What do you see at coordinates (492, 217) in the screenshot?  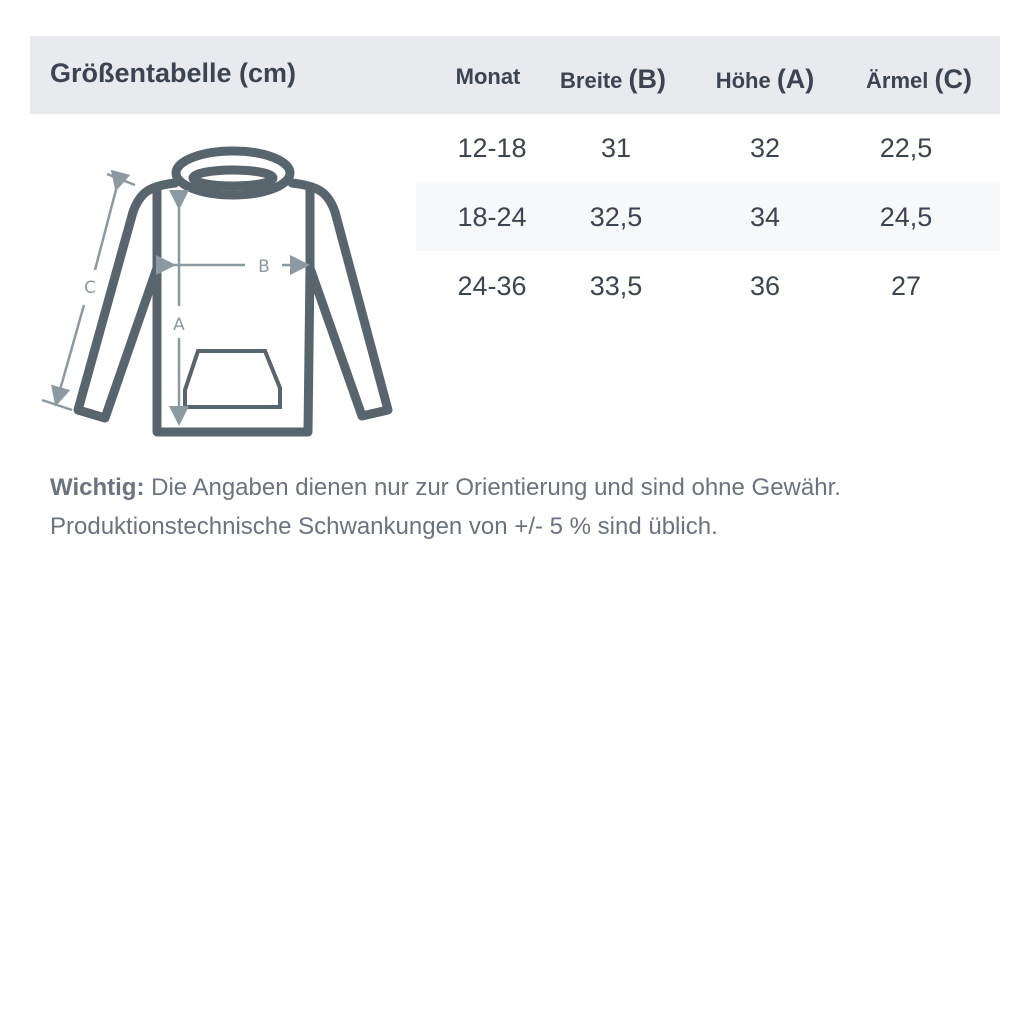 I see `cell-month: 18-24` at bounding box center [492, 217].